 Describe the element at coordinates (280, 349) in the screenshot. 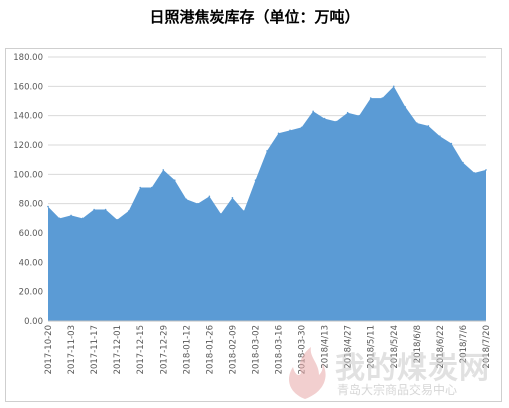

I see `x-tick-label: 2018-03-16` at that location.